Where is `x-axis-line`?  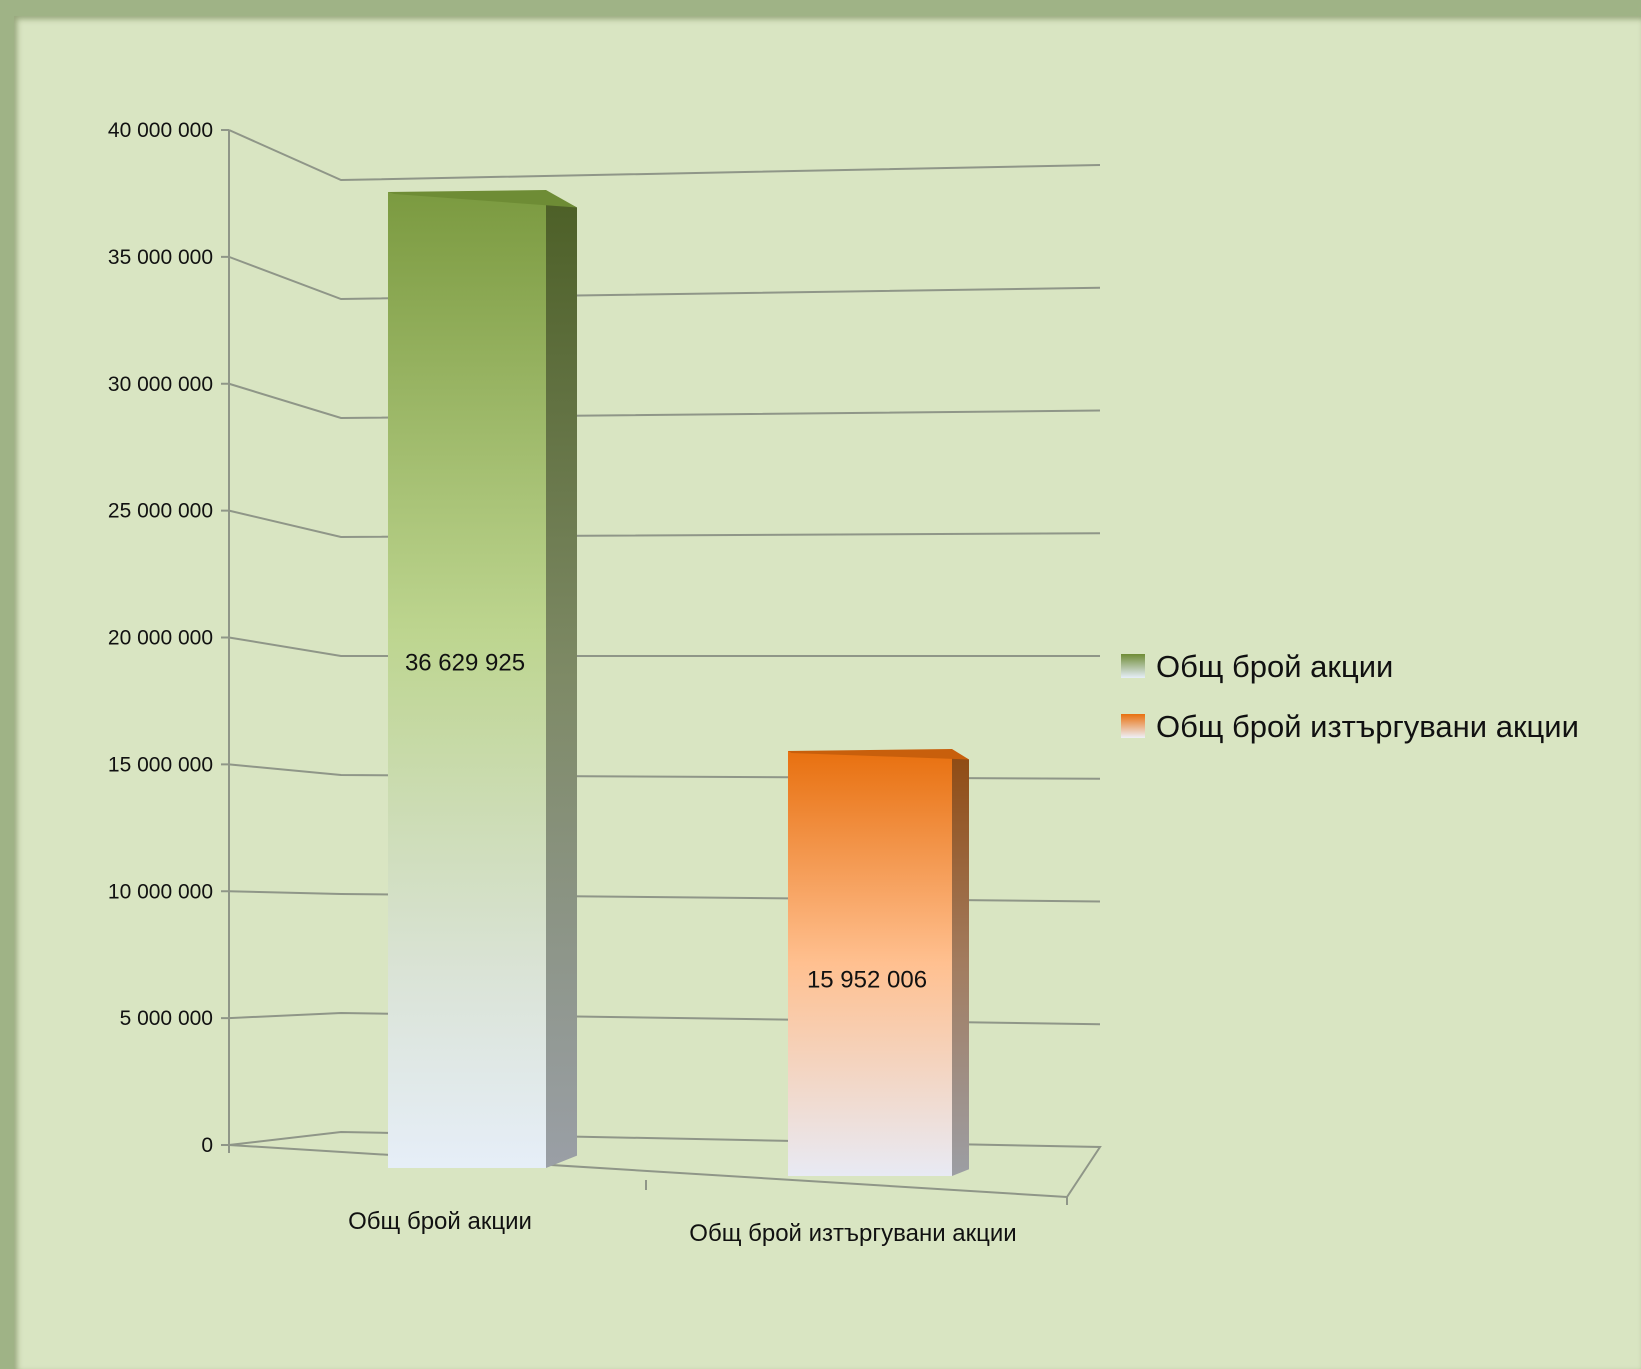 x-axis-line is located at coordinates (648, 1171).